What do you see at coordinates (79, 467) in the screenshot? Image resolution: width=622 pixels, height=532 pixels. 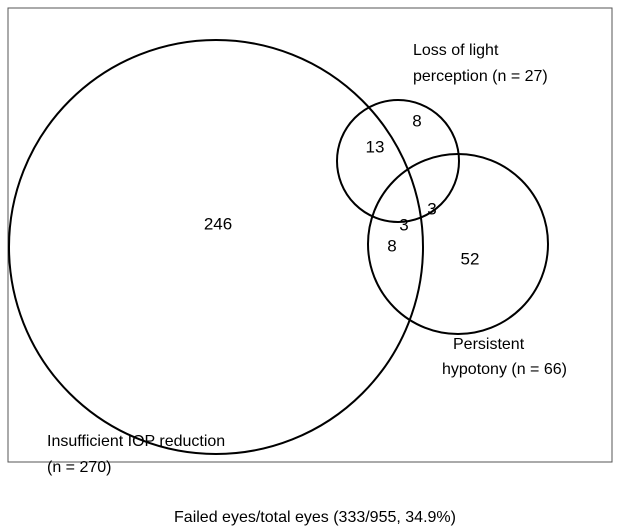 I see `set-label: (n = 270)` at bounding box center [79, 467].